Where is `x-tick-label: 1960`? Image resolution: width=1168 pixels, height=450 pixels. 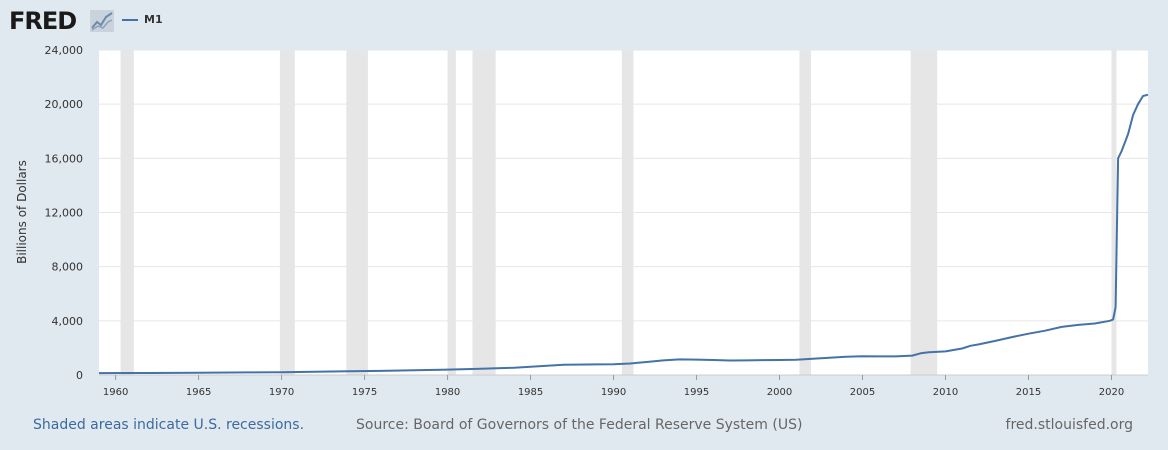 x-tick-label: 1960 is located at coordinates (115, 392).